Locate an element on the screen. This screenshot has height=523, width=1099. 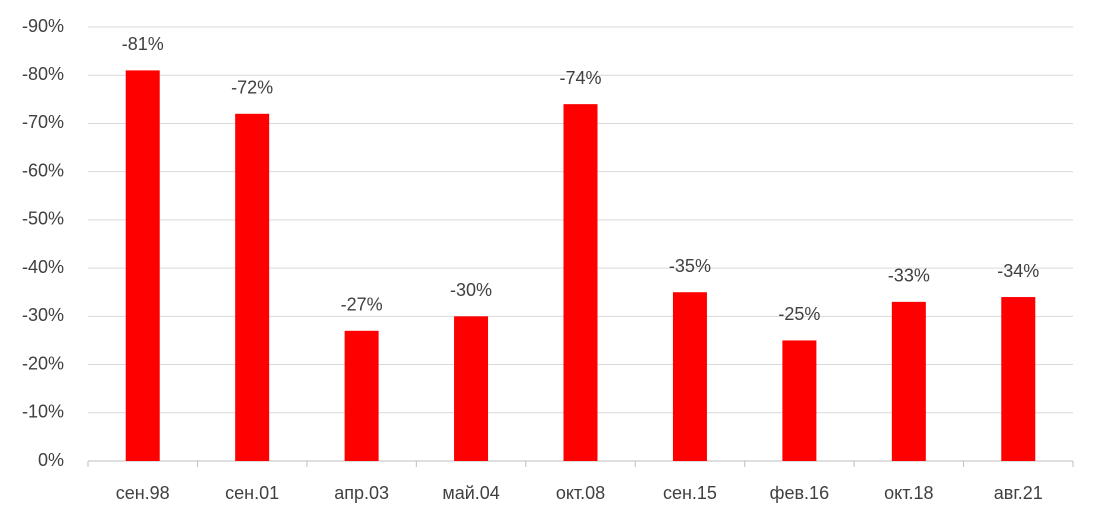
value-label: -35% is located at coordinates (690, 266).